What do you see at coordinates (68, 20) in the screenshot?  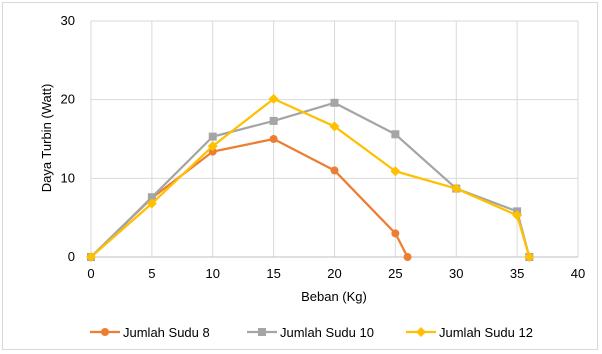 I see `y-tick-label: 30` at bounding box center [68, 20].